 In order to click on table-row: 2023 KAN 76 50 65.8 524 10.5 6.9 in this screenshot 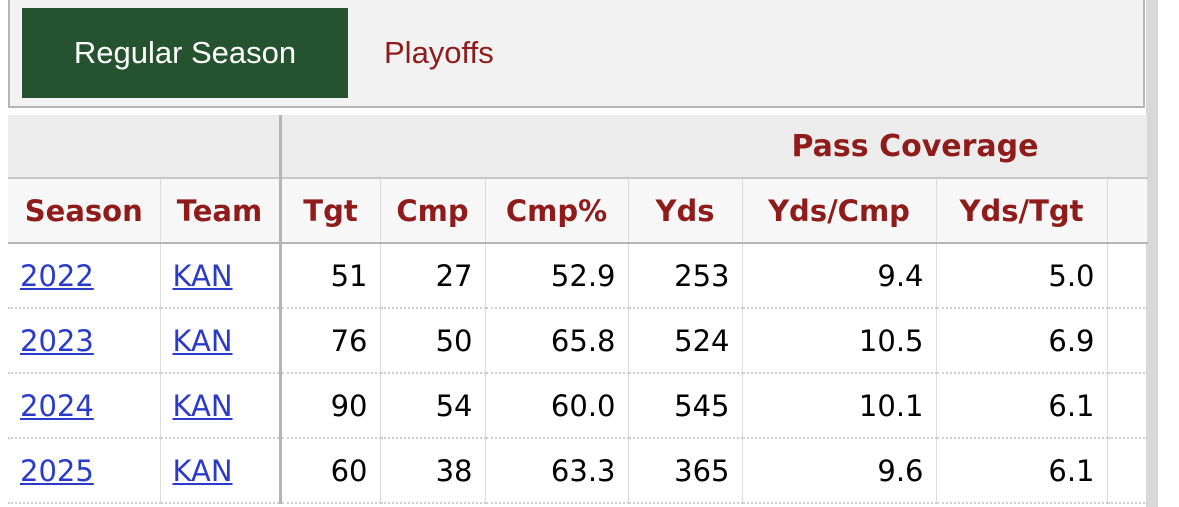, I will do `click(578, 341)`.